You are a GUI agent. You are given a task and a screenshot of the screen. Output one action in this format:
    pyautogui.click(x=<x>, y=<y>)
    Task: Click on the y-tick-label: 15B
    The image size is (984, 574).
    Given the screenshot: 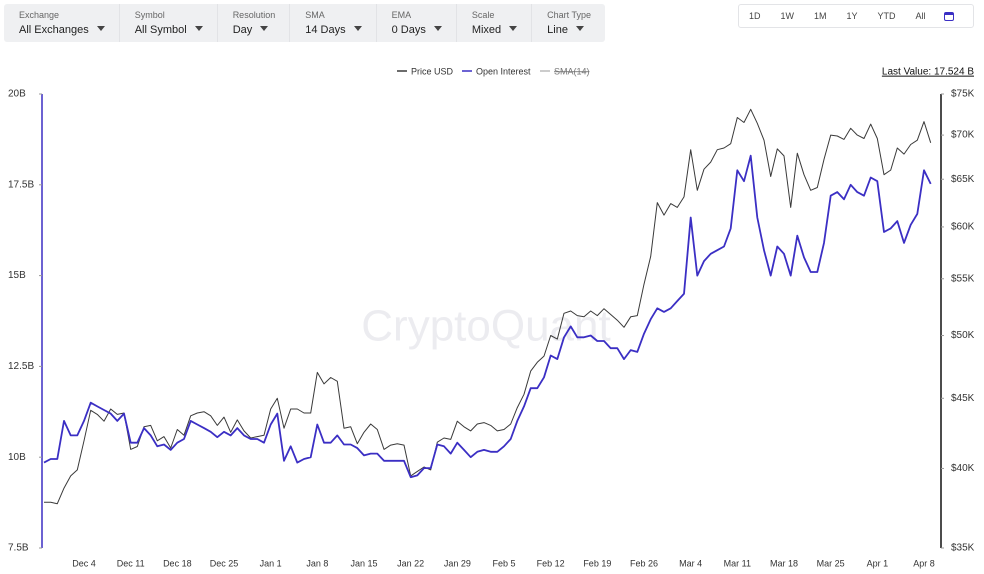 What is the action you would take?
    pyautogui.click(x=17, y=275)
    